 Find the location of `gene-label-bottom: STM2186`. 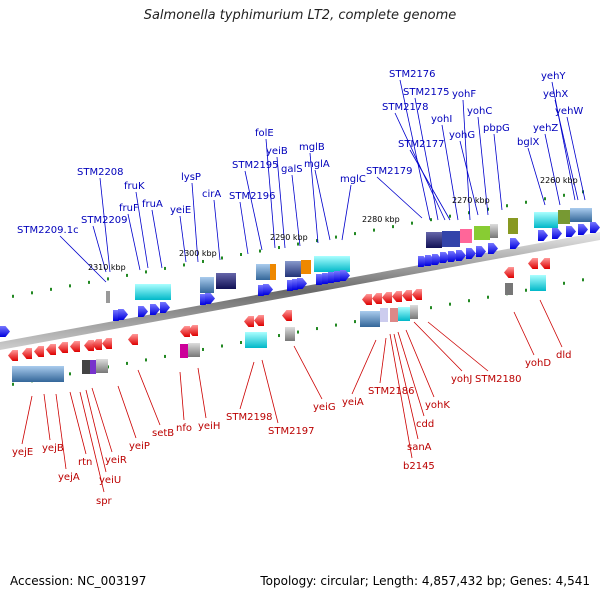

gene-label-bottom: STM2186 is located at coordinates (391, 391).